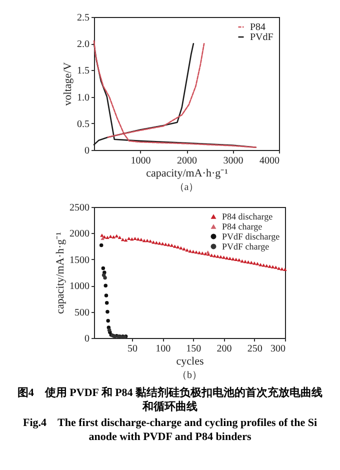 The height and width of the screenshot is (470, 340). What do you see at coordinates (79, 286) in the screenshot?
I see `y-tick-label: 1000` at bounding box center [79, 286].